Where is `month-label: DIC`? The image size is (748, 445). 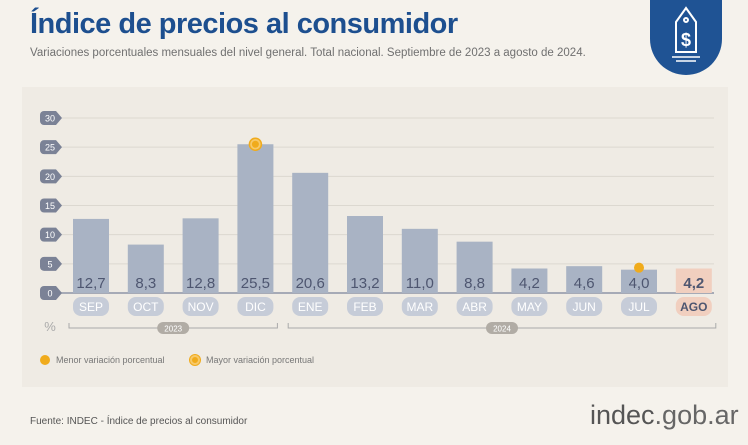 month-label: DIC is located at coordinates (255, 307).